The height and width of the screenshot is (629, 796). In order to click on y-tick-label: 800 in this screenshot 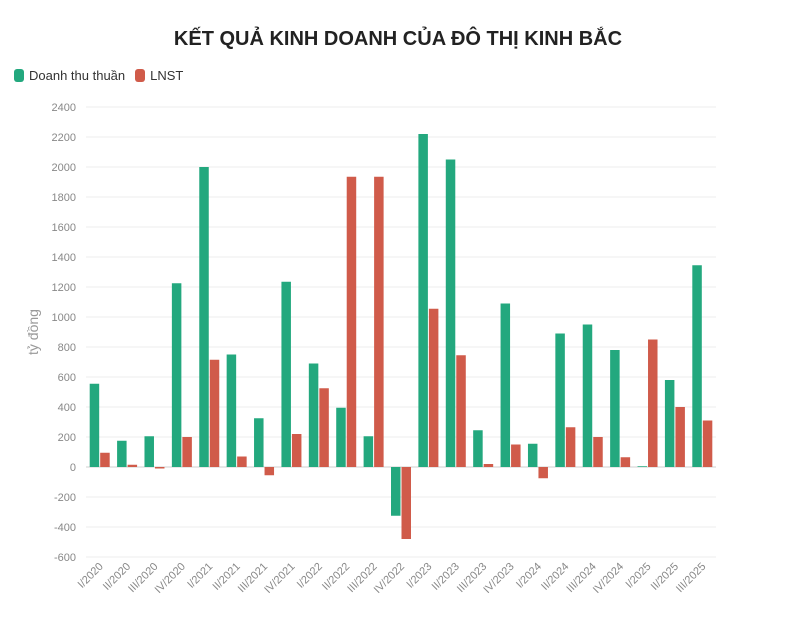, I will do `click(67, 348)`.